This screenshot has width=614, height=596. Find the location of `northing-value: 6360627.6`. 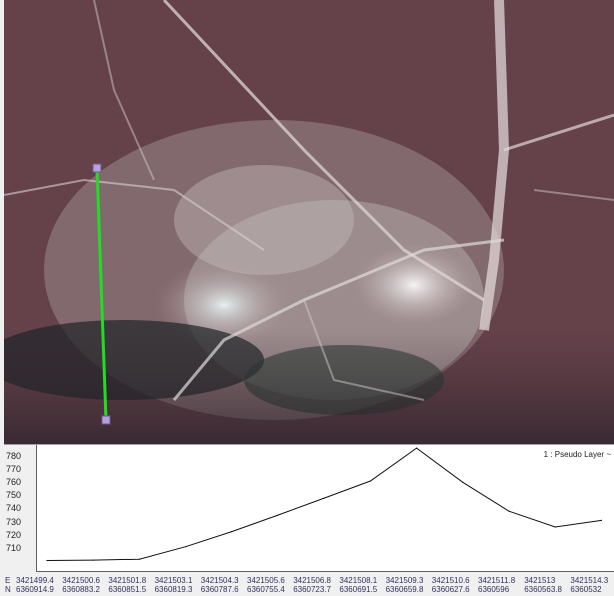

northing-value: 6360627.6 is located at coordinates (450, 589).